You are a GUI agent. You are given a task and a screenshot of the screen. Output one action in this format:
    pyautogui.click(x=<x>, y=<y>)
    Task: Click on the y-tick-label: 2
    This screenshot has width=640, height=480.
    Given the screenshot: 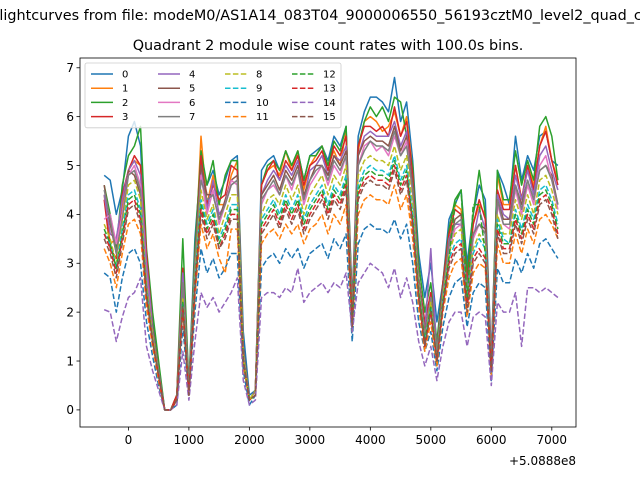 What is the action you would take?
    pyautogui.click(x=70, y=312)
    